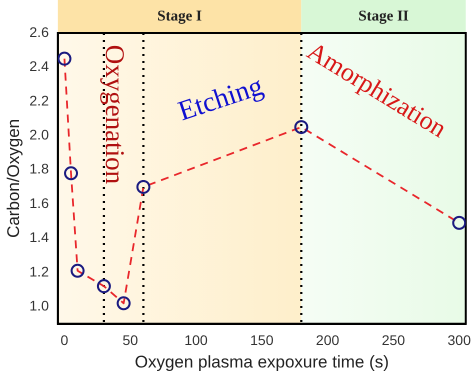  I want to click on x-tick-label: 150, so click(262, 340).